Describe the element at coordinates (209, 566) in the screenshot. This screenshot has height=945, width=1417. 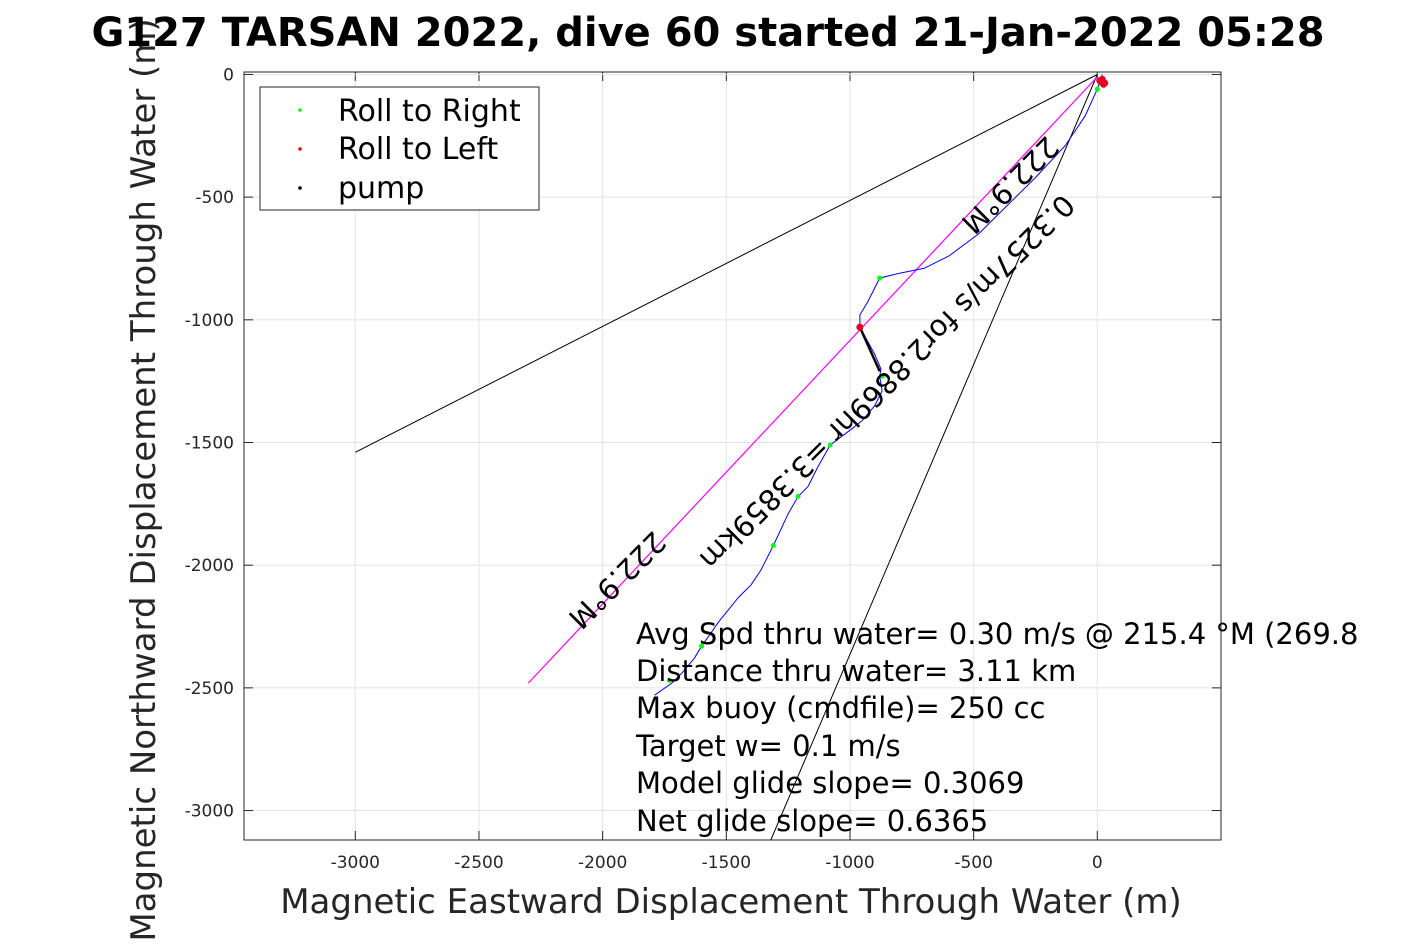
I see `y-tick-label: -2000` at that location.